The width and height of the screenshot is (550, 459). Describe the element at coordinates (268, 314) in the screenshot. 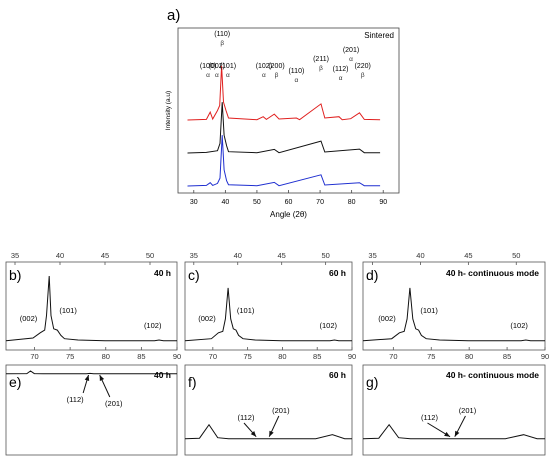

I see `xrd-curve-c` at that location.